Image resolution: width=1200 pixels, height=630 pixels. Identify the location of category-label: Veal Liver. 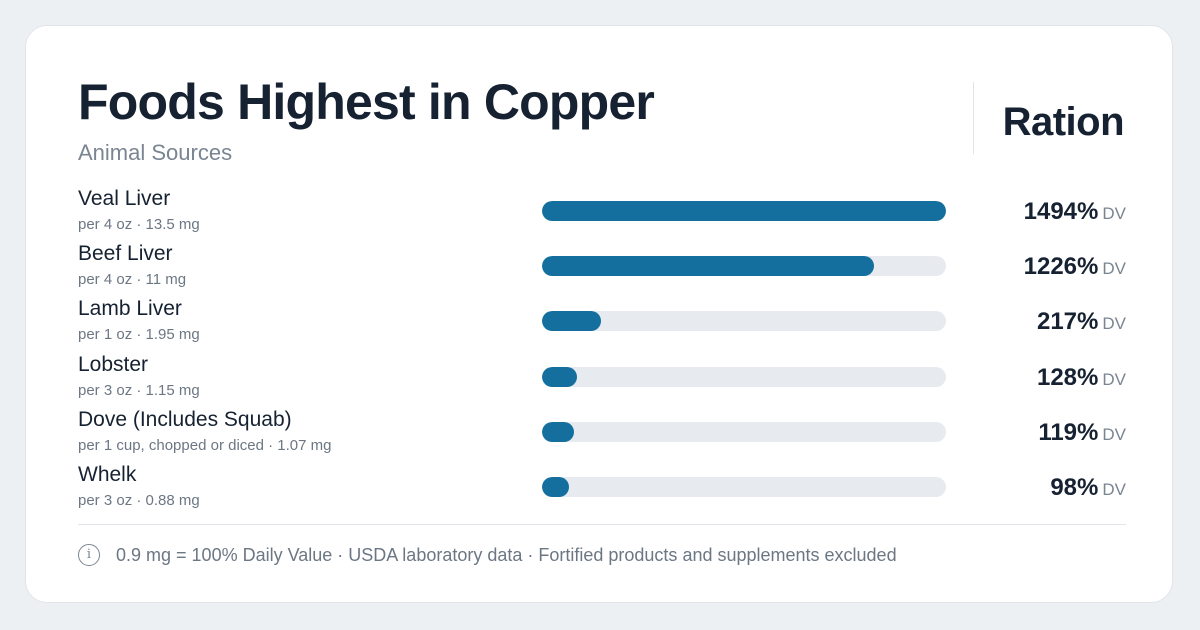
(124, 198).